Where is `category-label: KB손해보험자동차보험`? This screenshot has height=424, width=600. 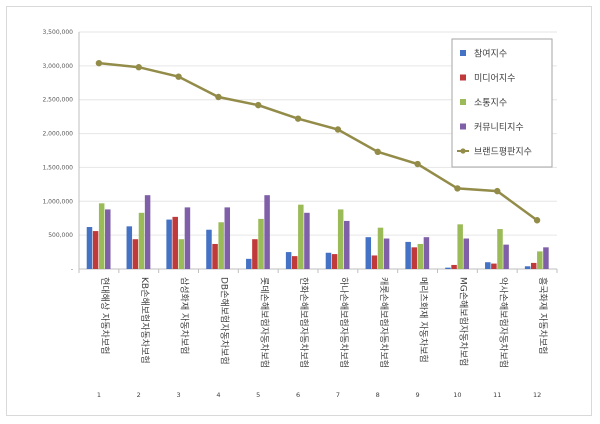 category-label: KB손해보험자동차보험 is located at coordinates (145, 320).